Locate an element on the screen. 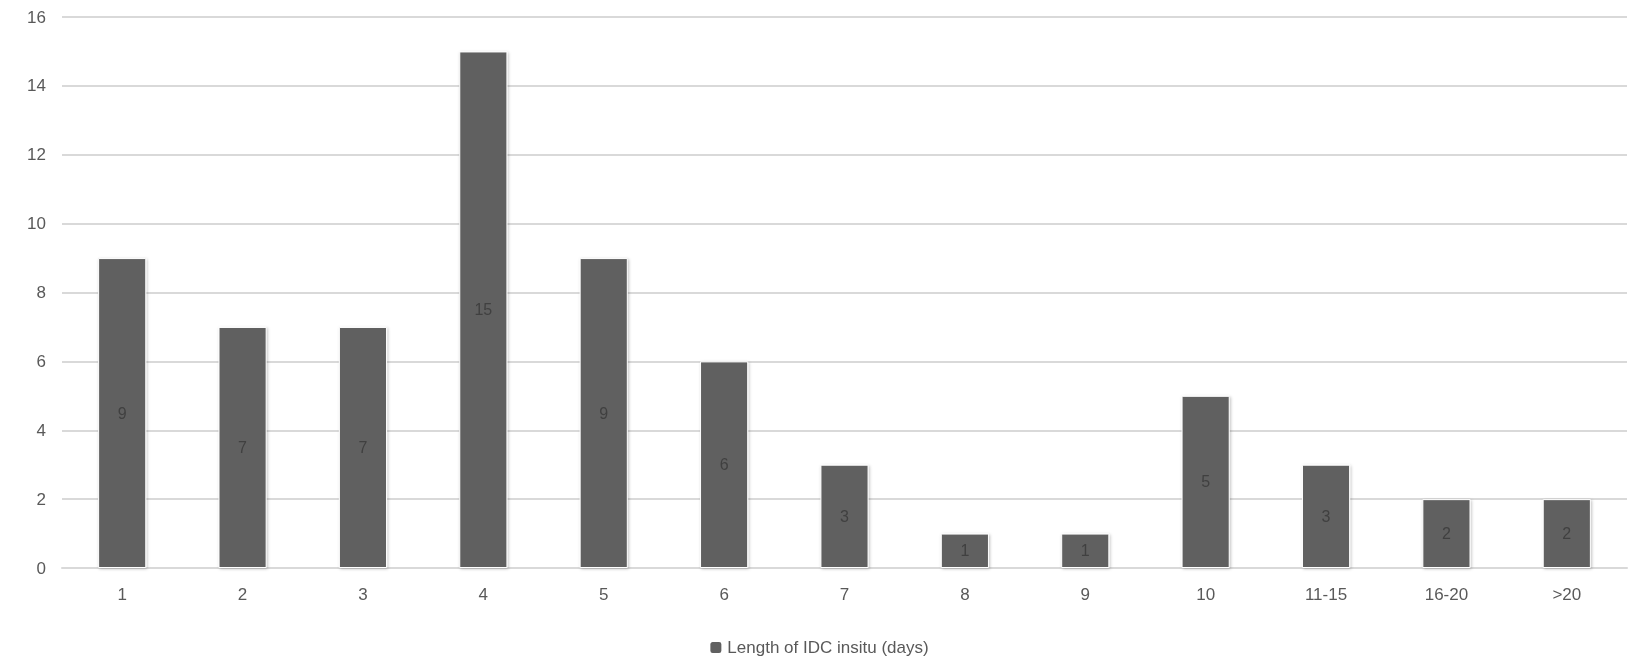 Image resolution: width=1637 pixels, height=667 pixels. x-tick-label: 1 is located at coordinates (122, 594).